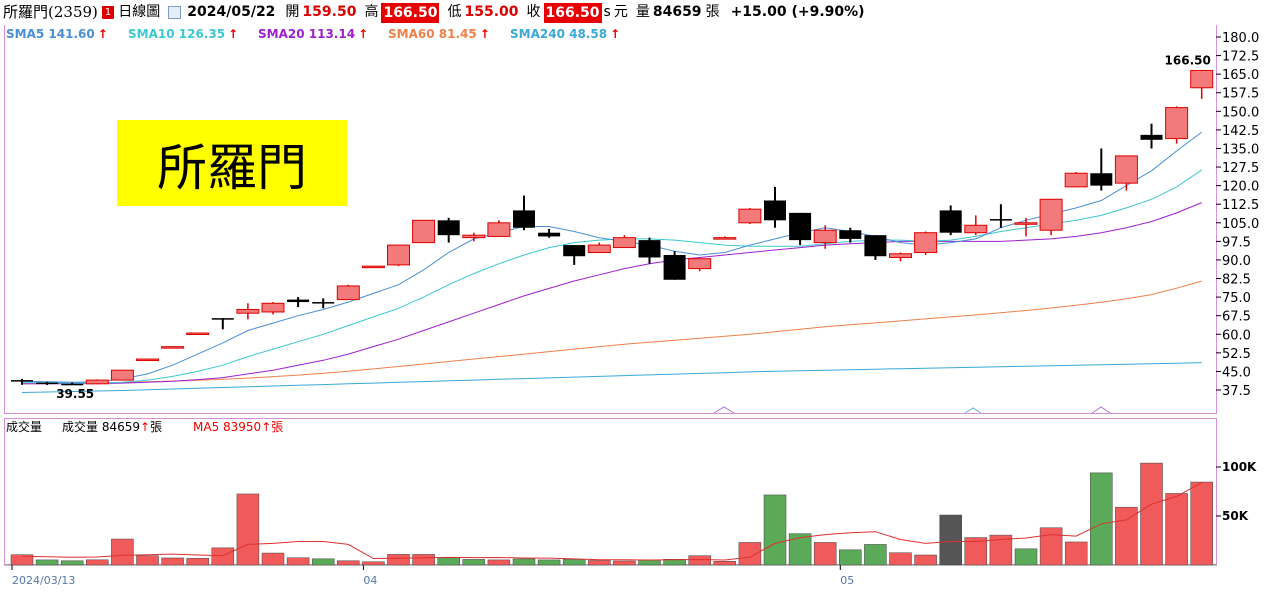 The height and width of the screenshot is (593, 1280). Describe the element at coordinates (558, 34) in the screenshot. I see `sma240-legend: SMA240 48.58` at that location.